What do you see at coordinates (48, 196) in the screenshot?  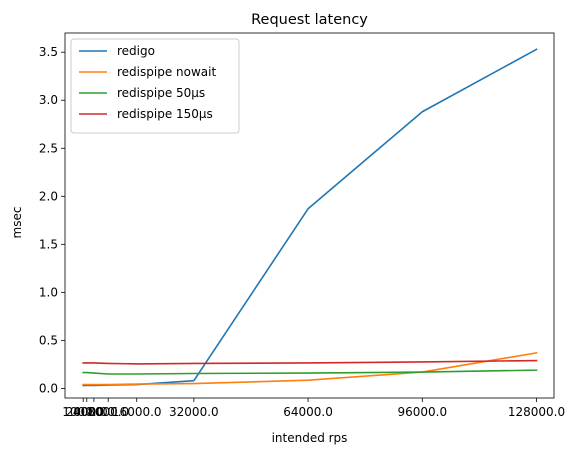 I see `y-tick-label: 2.0` at bounding box center [48, 196].